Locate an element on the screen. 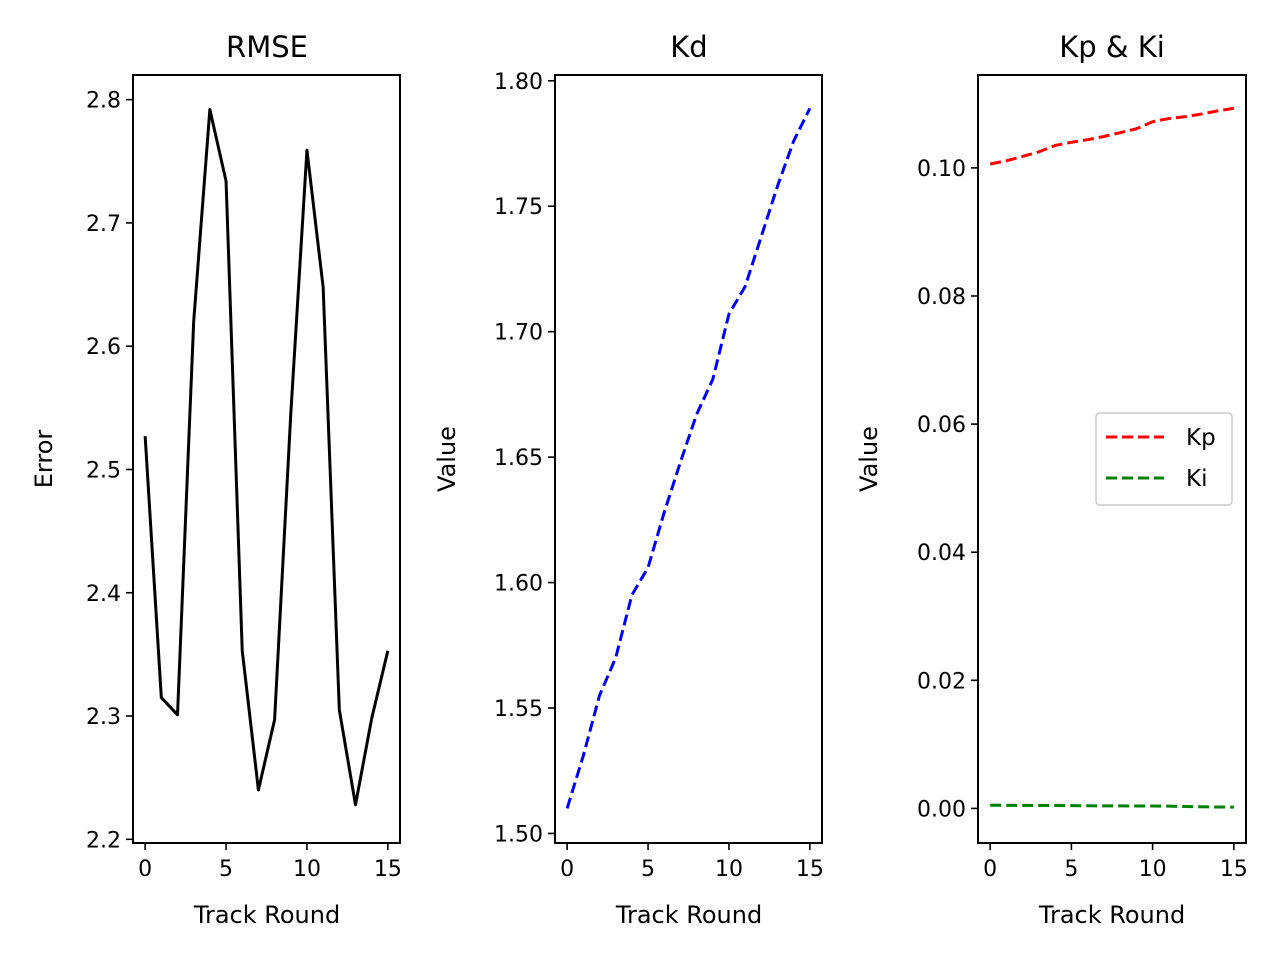 This screenshot has height=960, width=1280. y-tick-label: 1.65 is located at coordinates (518, 458).